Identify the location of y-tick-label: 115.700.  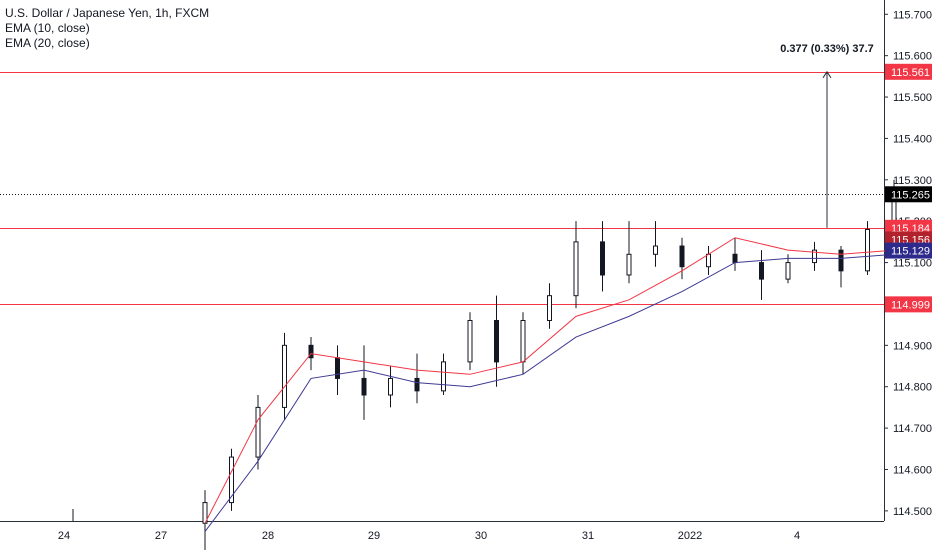
(912, 15).